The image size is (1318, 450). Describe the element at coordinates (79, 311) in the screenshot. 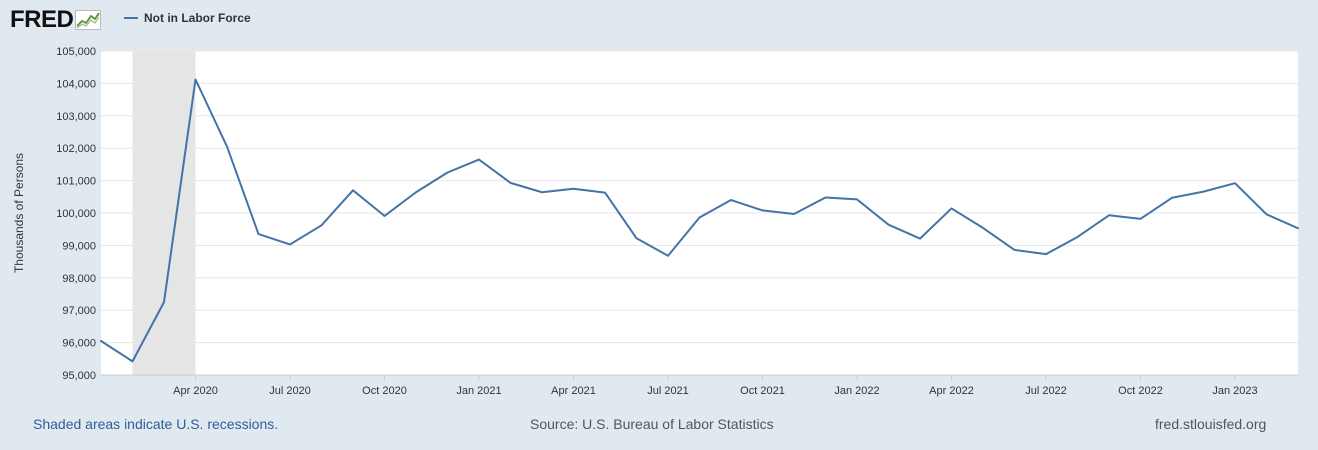

I see `y-tick-label: 97,000` at that location.